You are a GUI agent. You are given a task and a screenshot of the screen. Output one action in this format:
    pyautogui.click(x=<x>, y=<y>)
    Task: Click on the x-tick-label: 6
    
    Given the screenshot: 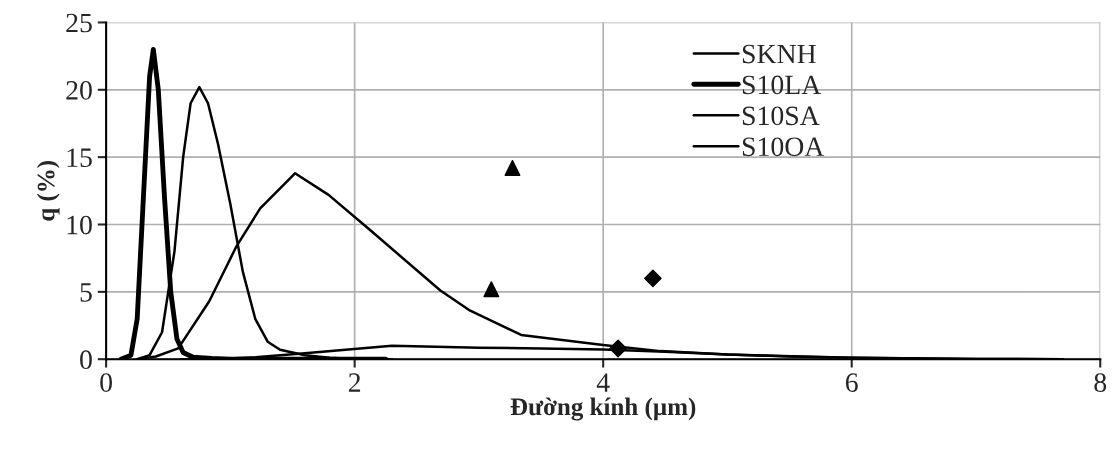 What is the action you would take?
    pyautogui.click(x=851, y=382)
    